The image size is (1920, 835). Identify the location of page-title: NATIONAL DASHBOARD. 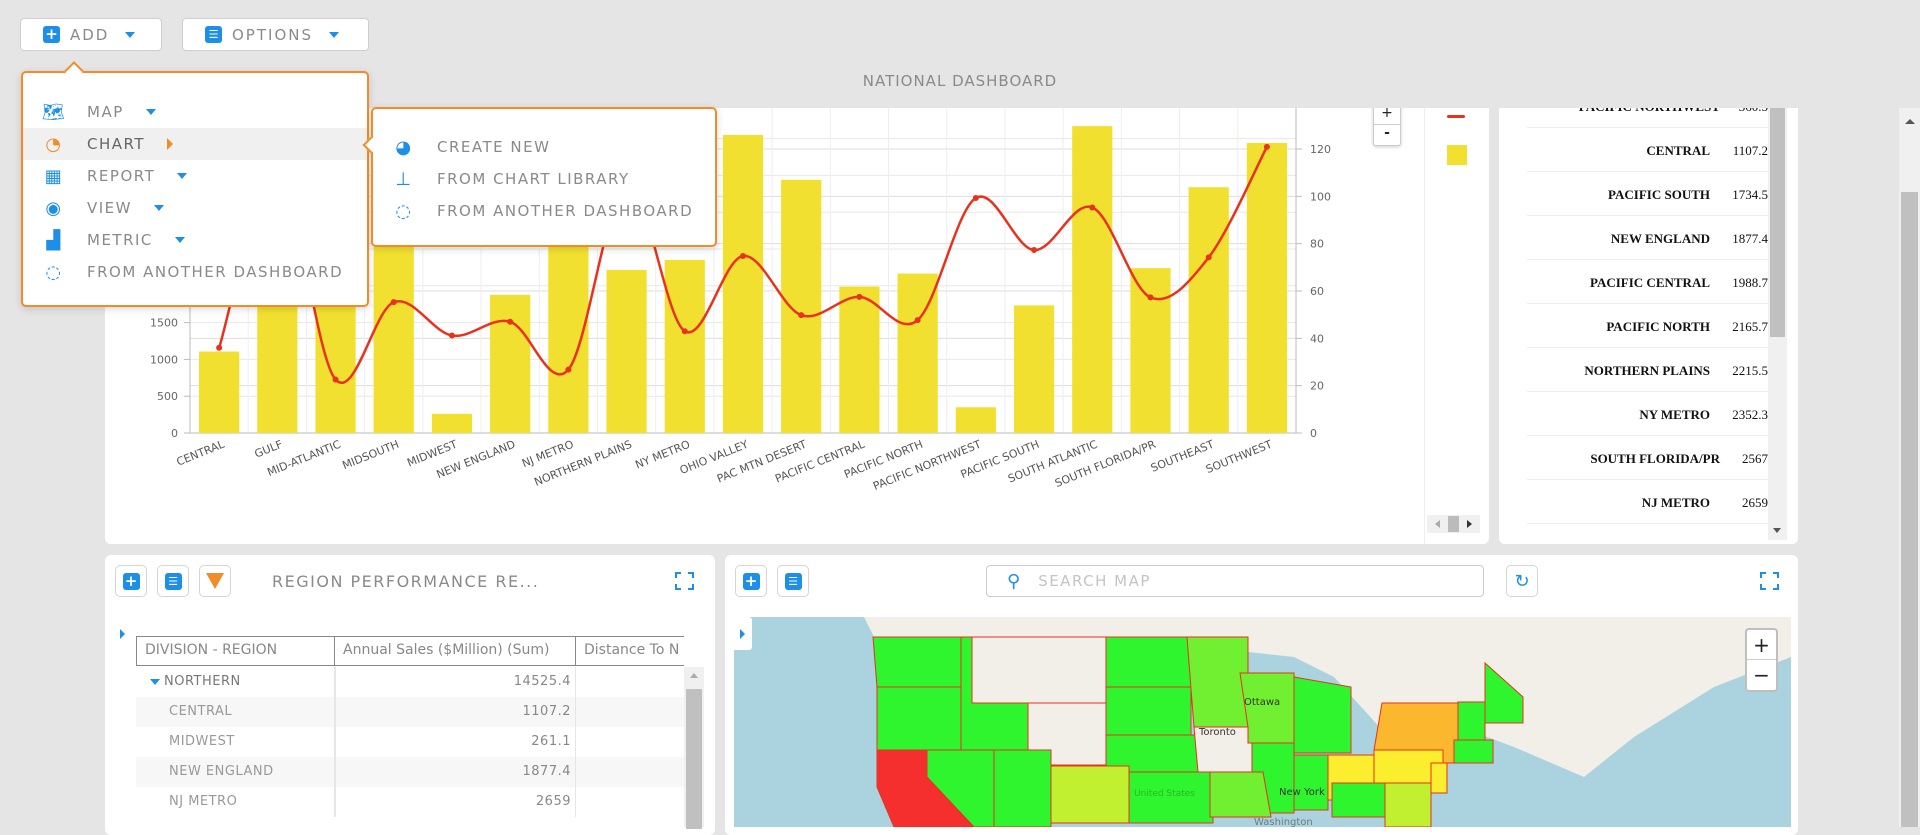
(960, 81).